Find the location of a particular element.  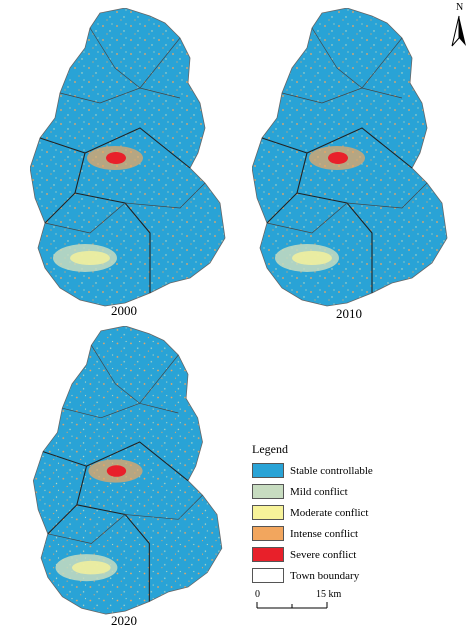

legend-item: Moderate conflict is located at coordinates (327, 512).